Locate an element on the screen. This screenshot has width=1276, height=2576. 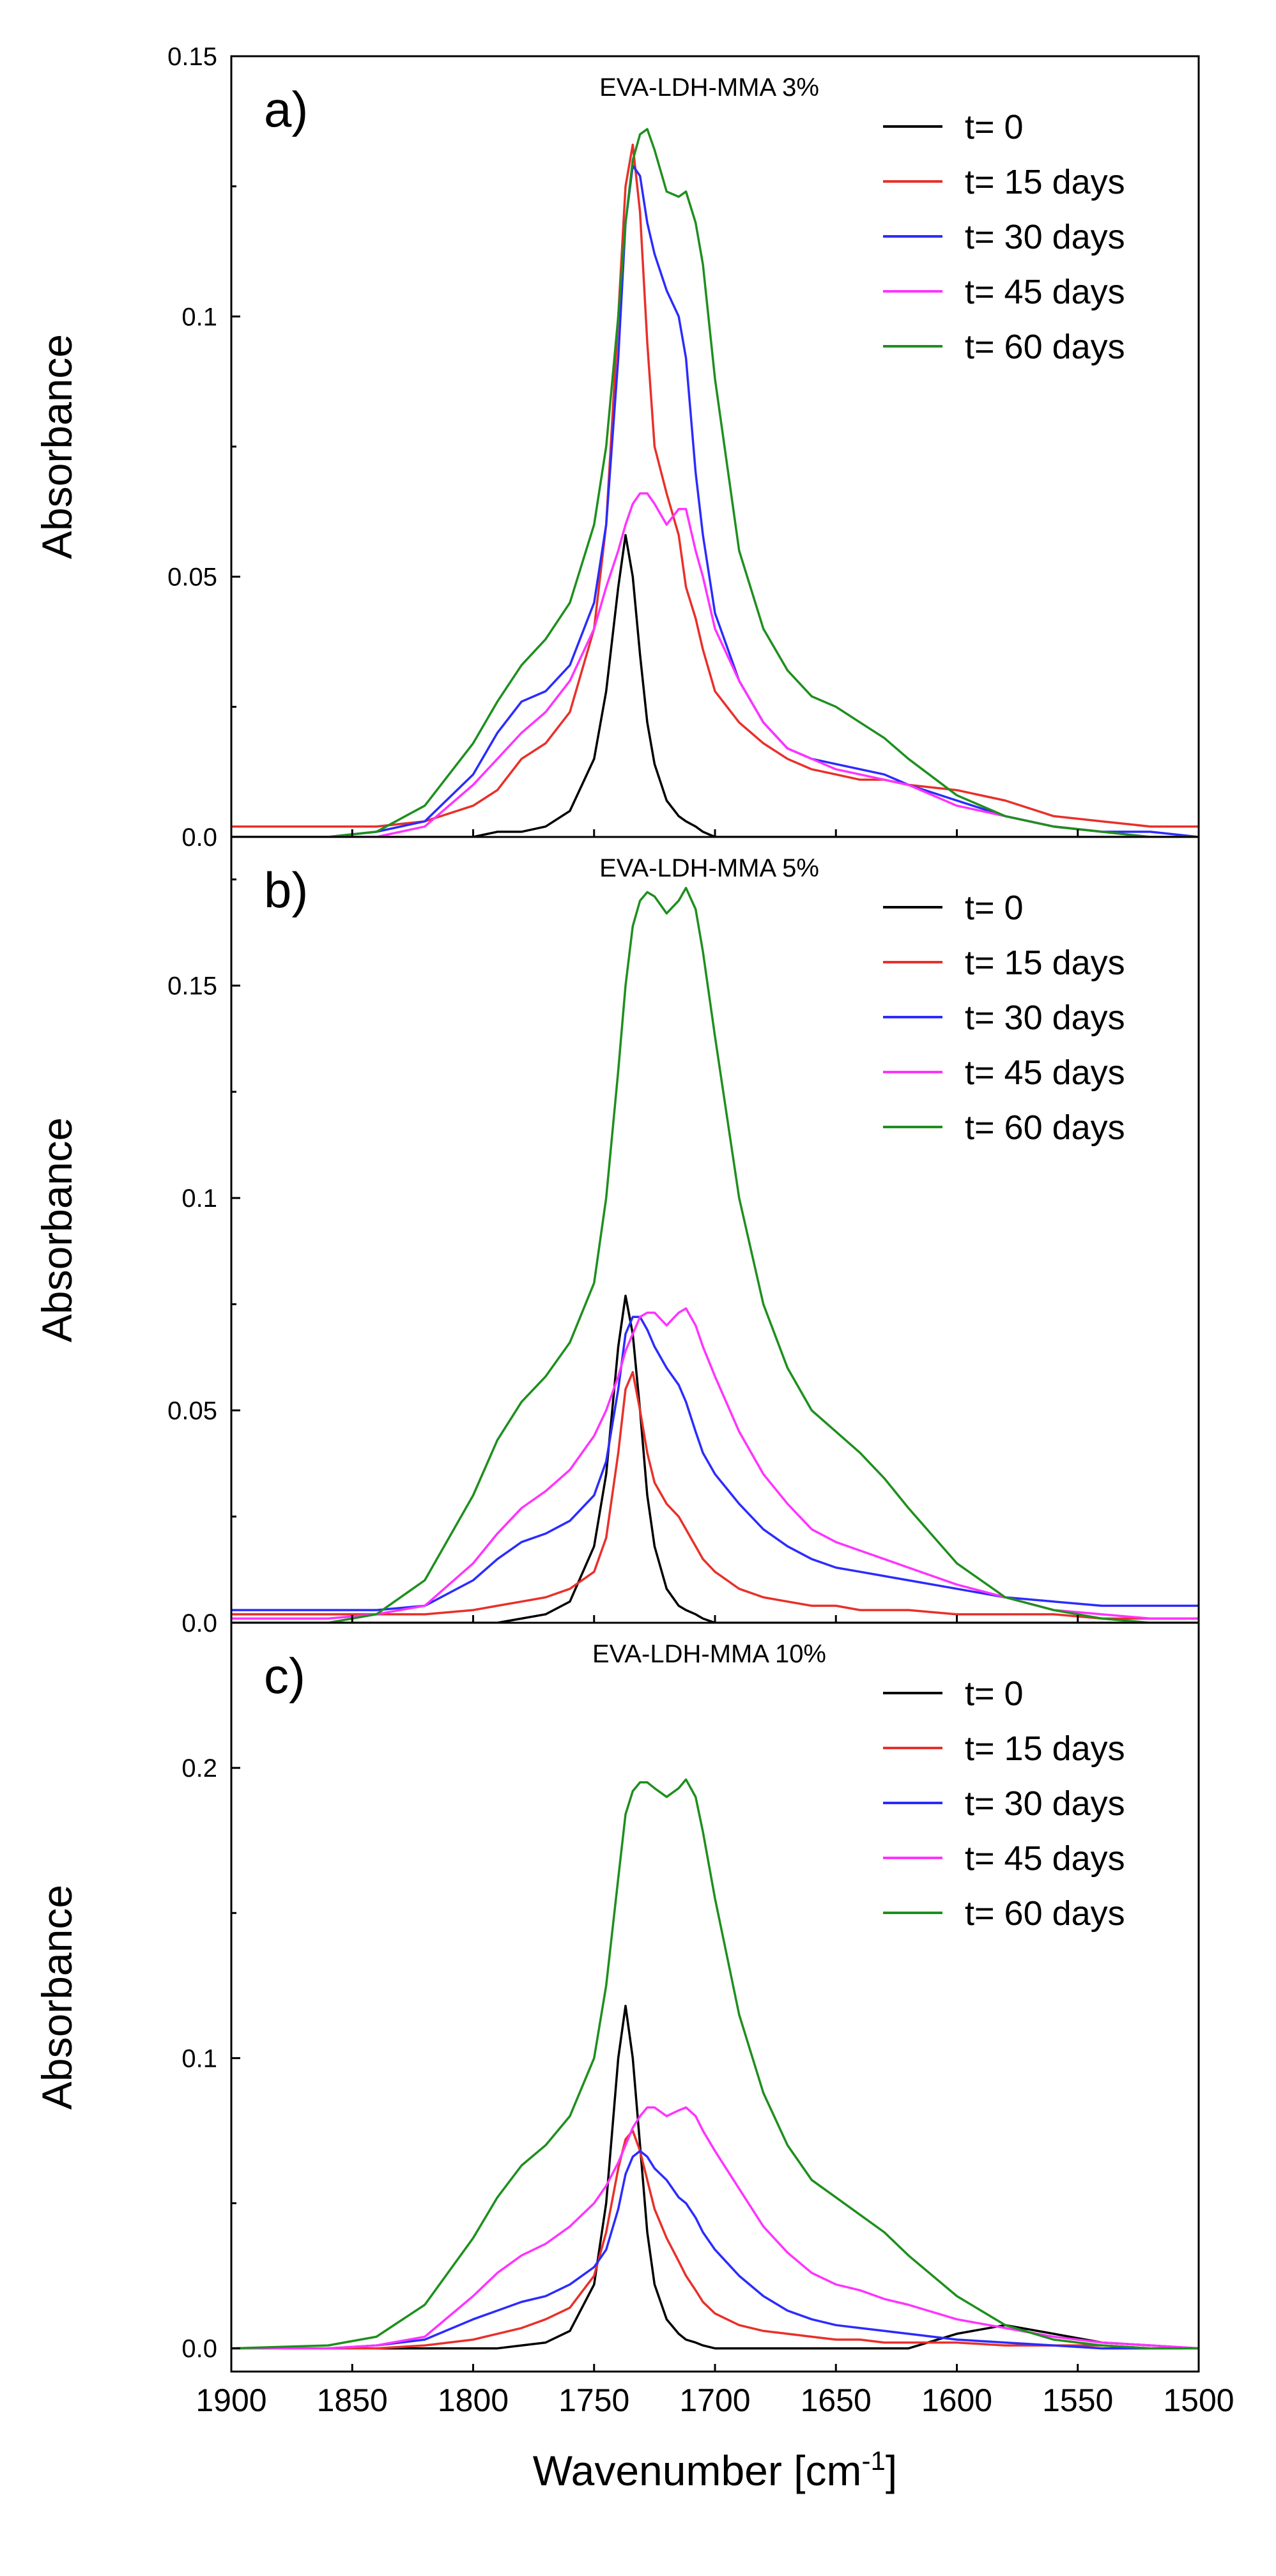
x-tick-label: 1500 is located at coordinates (1199, 2400).